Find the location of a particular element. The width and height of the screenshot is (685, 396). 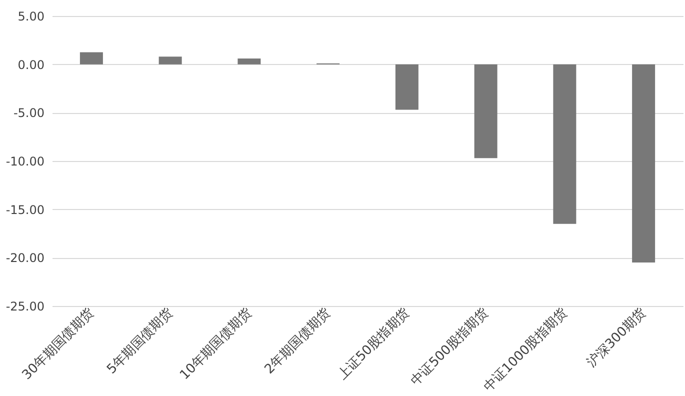

y-tick-label: -15.00 is located at coordinates (25, 209).